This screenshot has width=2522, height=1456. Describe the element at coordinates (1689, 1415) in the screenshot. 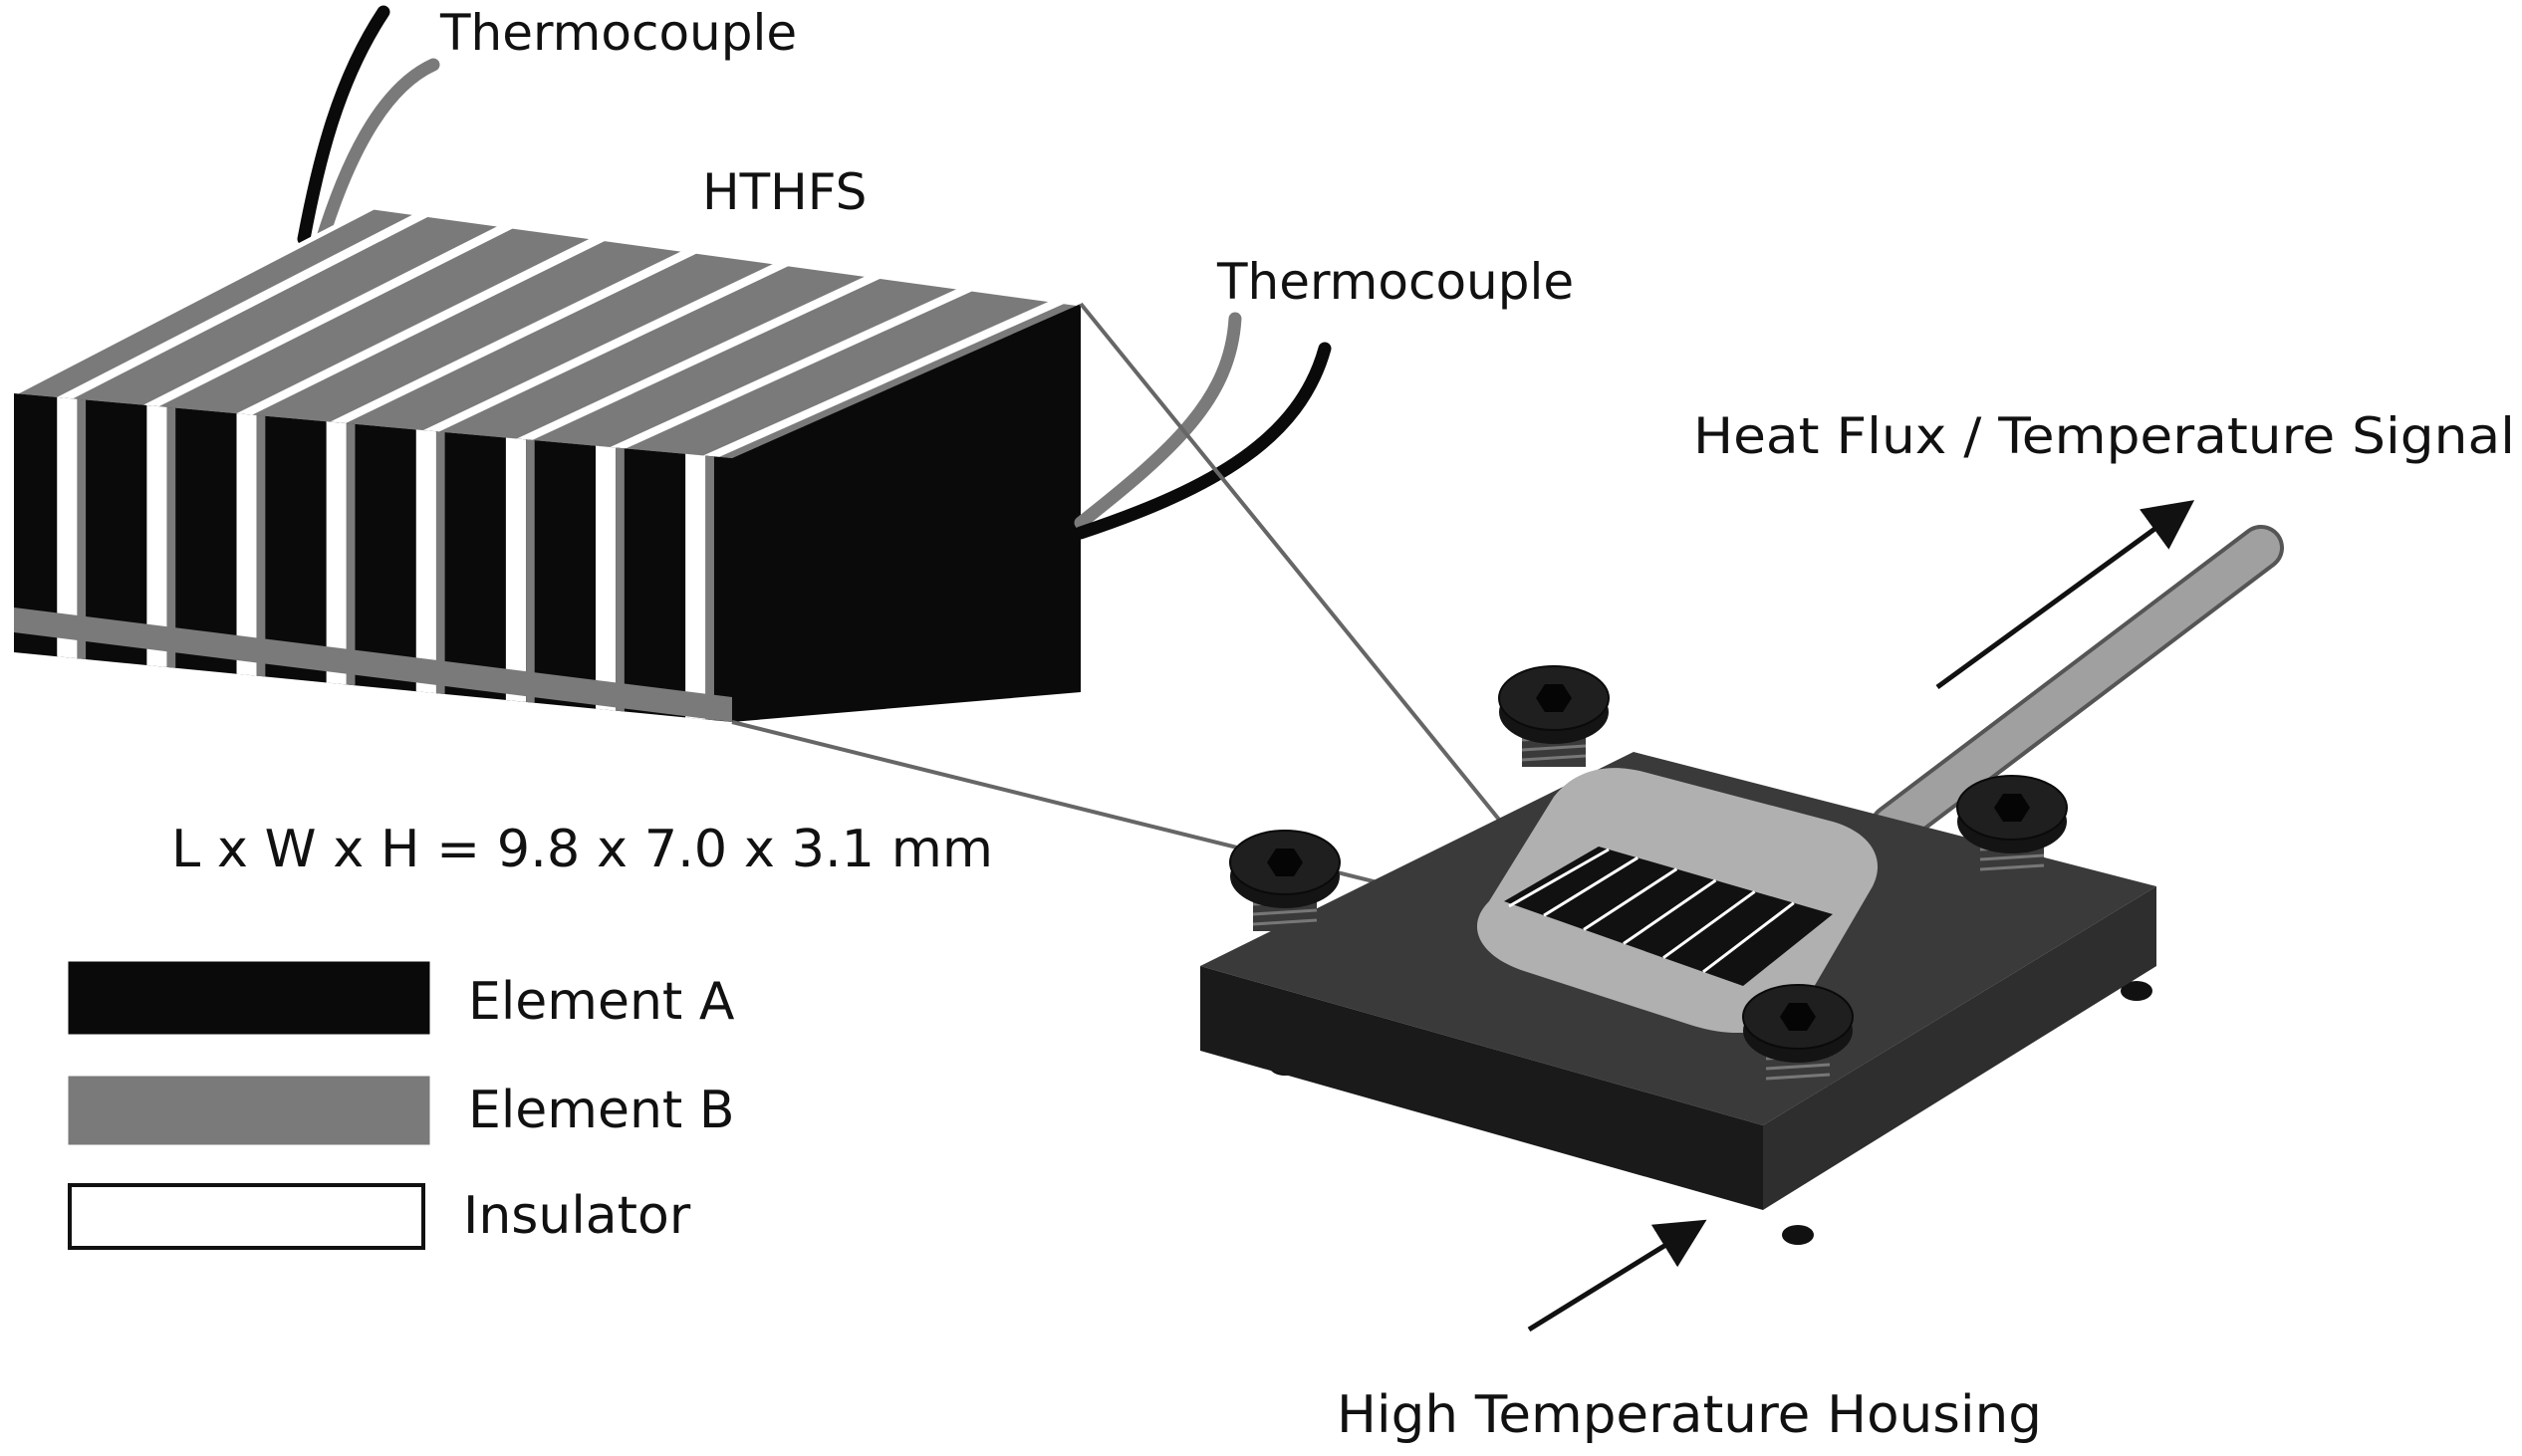

I see `label-housing: High Temperature Housing` at that location.